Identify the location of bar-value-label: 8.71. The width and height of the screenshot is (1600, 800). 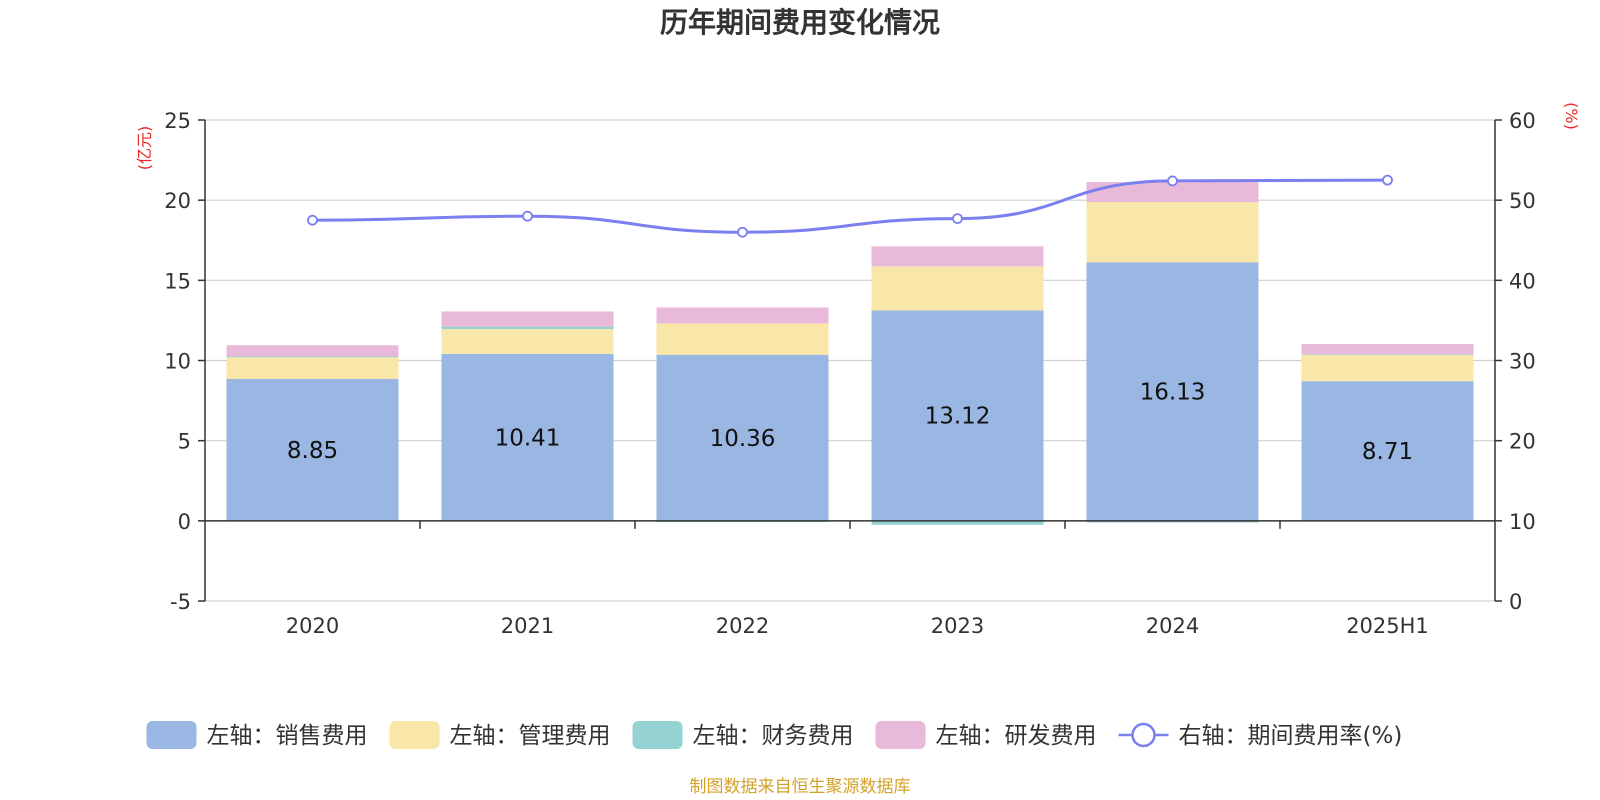
(1387, 452).